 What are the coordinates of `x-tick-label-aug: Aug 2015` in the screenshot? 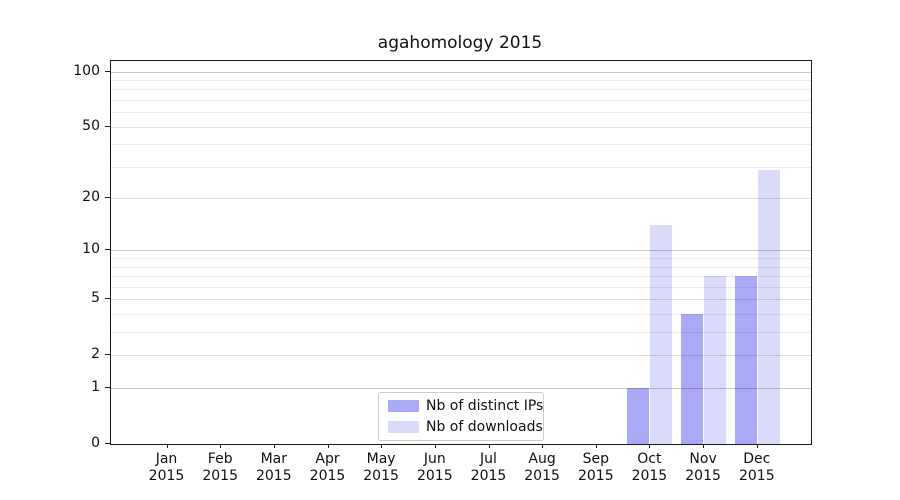 It's located at (542, 467).